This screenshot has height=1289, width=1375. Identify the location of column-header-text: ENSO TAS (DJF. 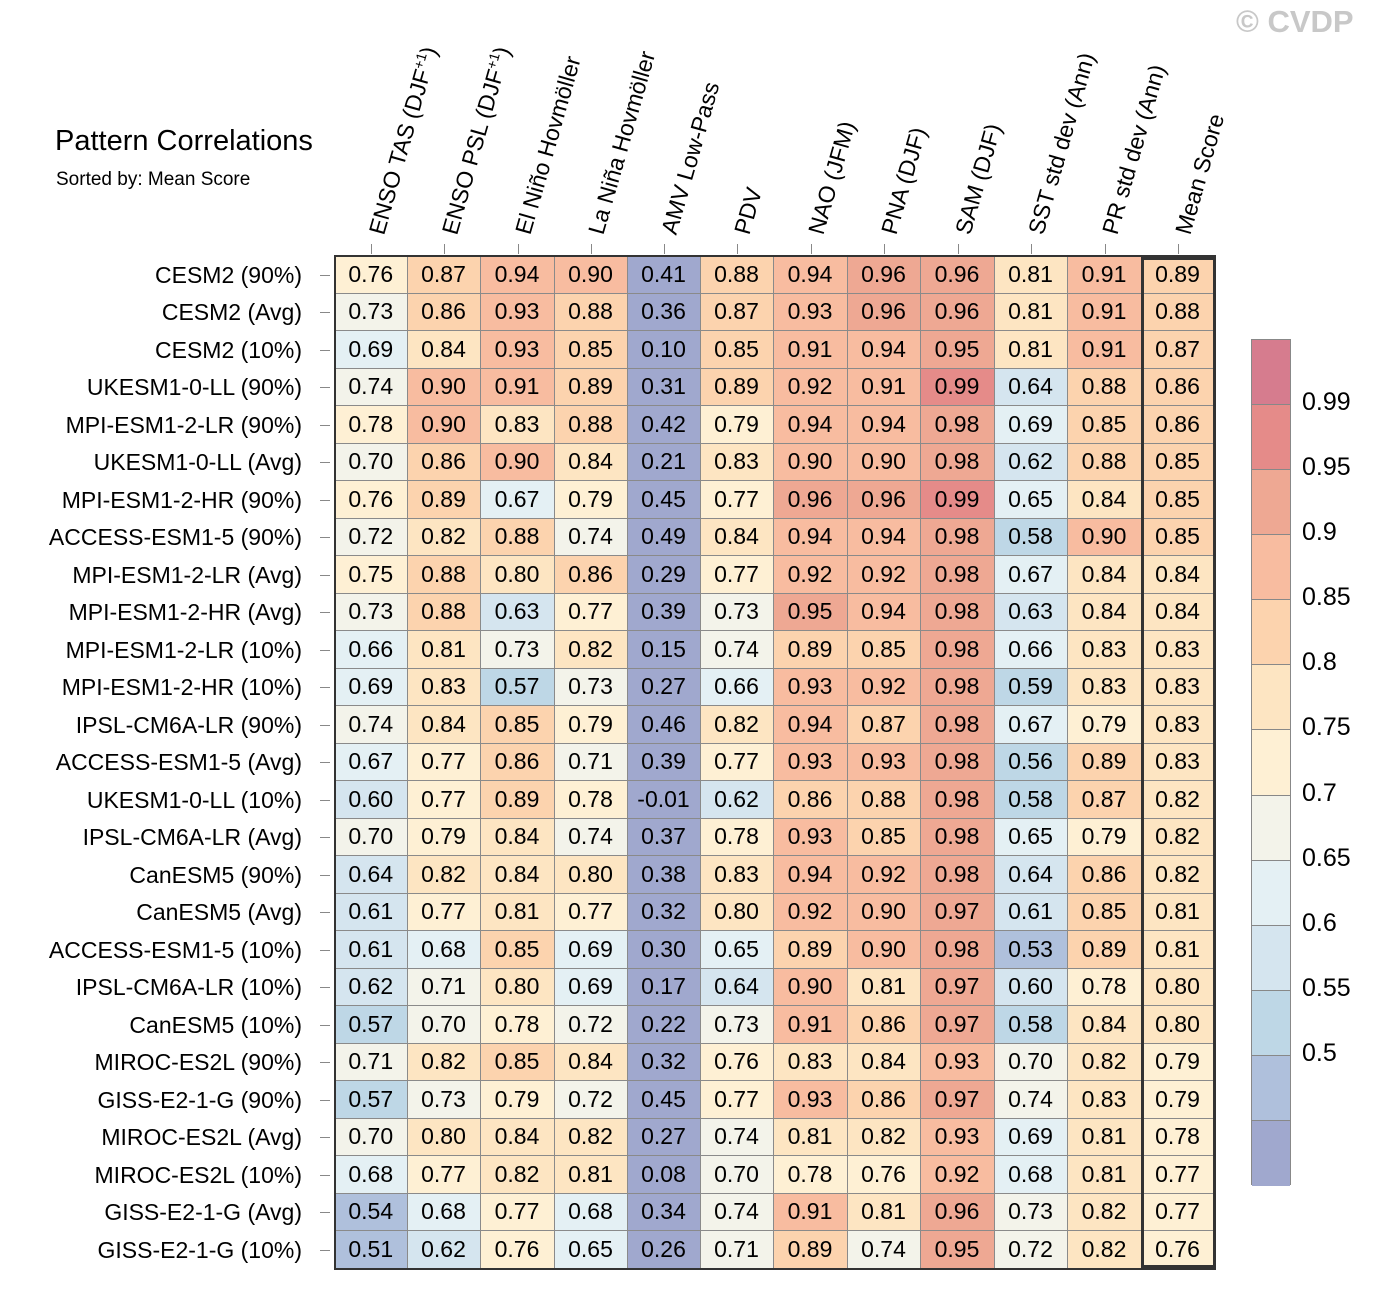
(399, 152).